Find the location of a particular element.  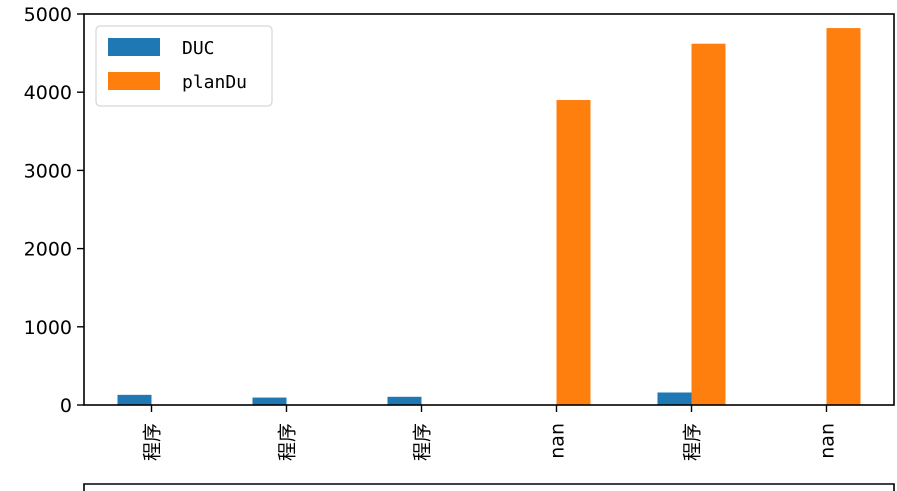

legend-swatch-DUC is located at coordinates (134, 47).